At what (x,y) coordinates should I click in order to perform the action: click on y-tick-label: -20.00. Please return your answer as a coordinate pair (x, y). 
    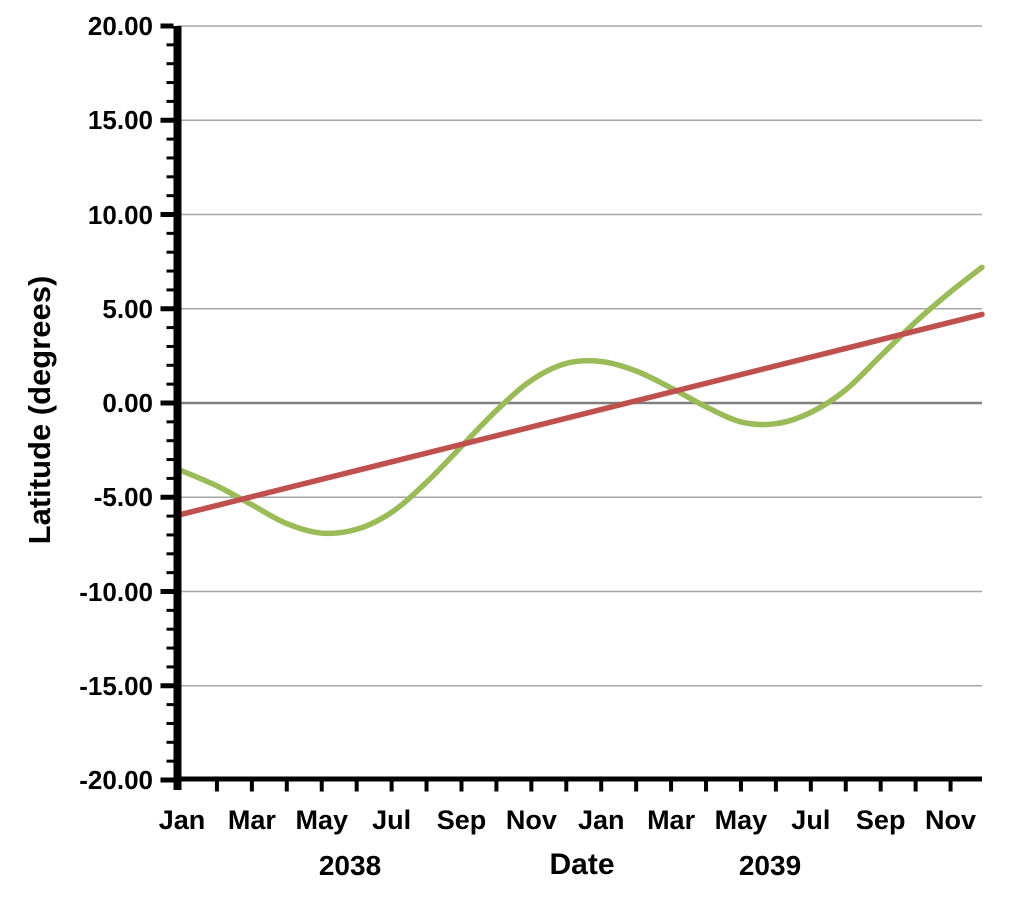
    Looking at the image, I should click on (116, 780).